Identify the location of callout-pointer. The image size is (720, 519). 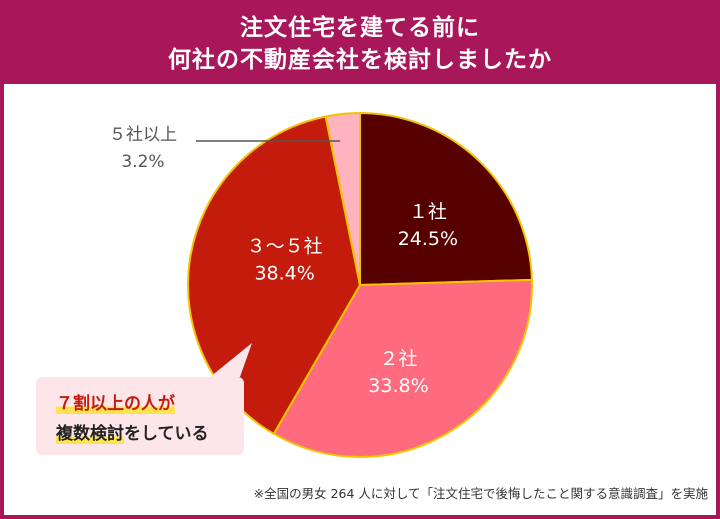
(231, 360).